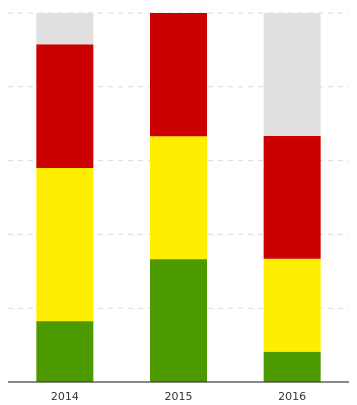 The image size is (357, 405). What do you see at coordinates (65, 396) in the screenshot?
I see `x-tick-label-2014: 2014` at bounding box center [65, 396].